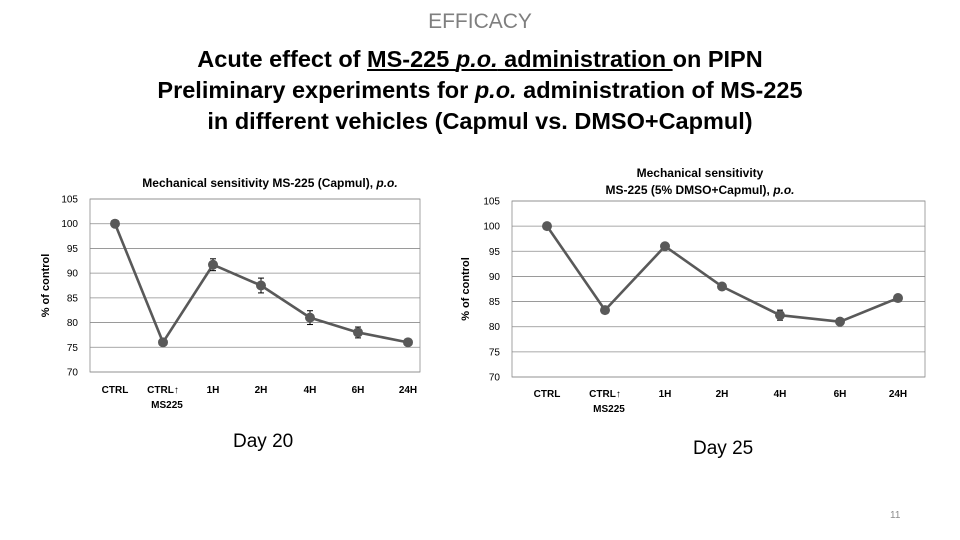 The image size is (960, 540). What do you see at coordinates (585, 59) in the screenshot?
I see `title-line-1-admin: administration` at bounding box center [585, 59].